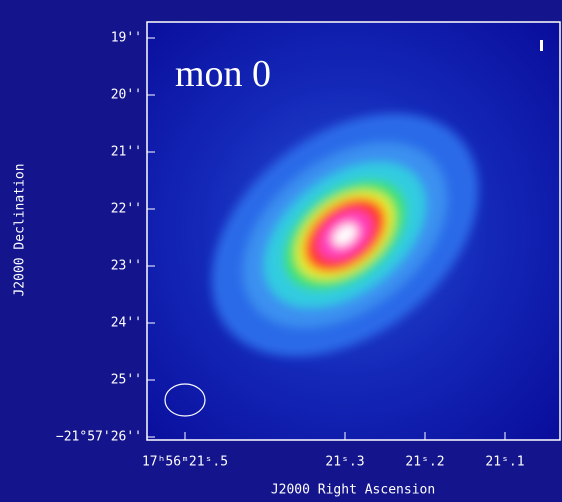 The height and width of the screenshot is (502, 562). Describe the element at coordinates (424, 462) in the screenshot. I see `x-tick-label: 21ˢ.2` at that location.